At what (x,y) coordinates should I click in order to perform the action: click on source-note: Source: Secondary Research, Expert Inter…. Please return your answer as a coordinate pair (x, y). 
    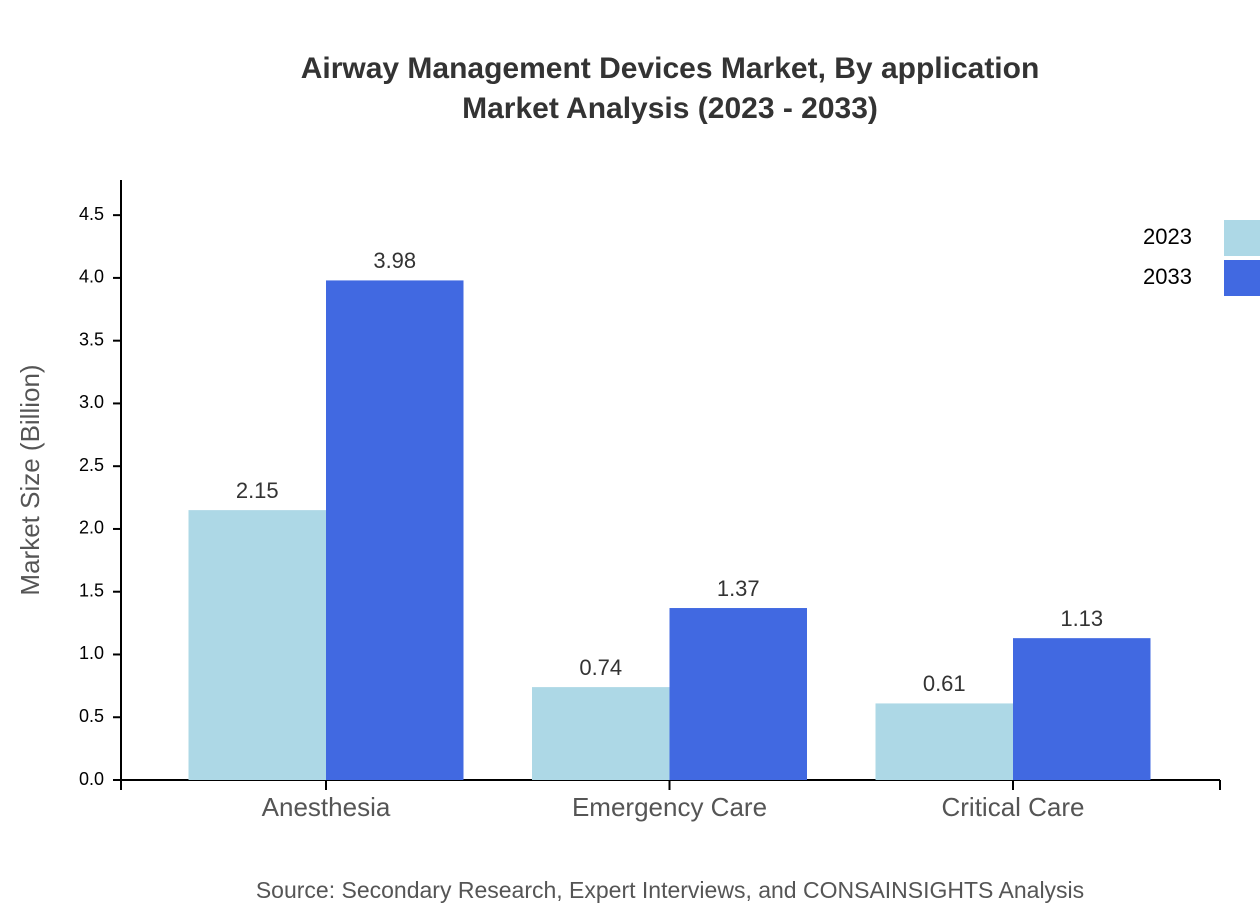
    Looking at the image, I should click on (670, 890).